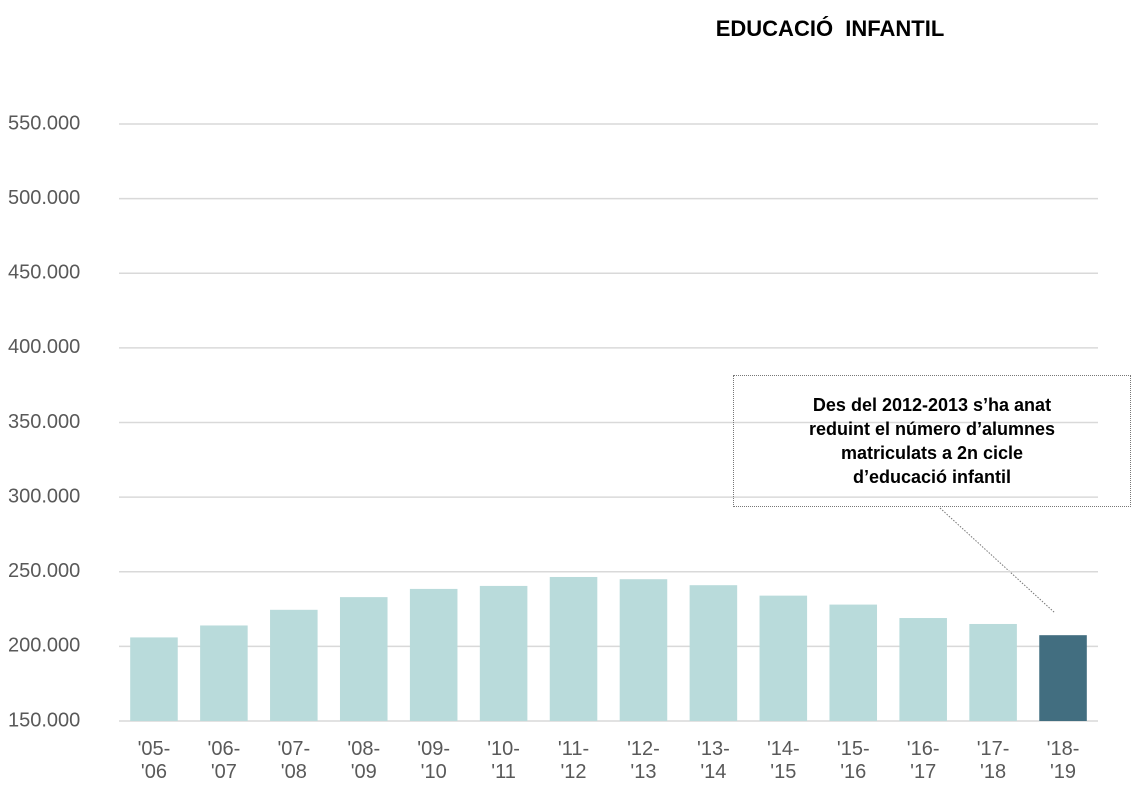 The width and height of the screenshot is (1133, 786). What do you see at coordinates (713, 760) in the screenshot?
I see `x-tick-label: '13- '14` at bounding box center [713, 760].